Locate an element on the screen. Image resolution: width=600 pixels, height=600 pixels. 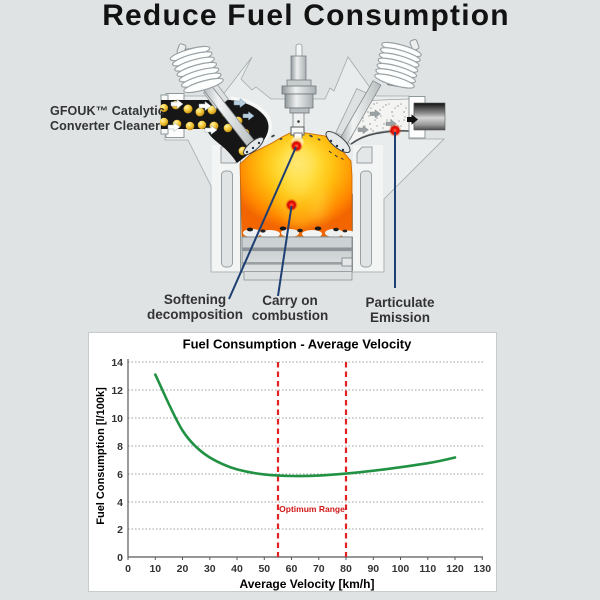
svg-text: 4 is located at coordinates (120, 503).